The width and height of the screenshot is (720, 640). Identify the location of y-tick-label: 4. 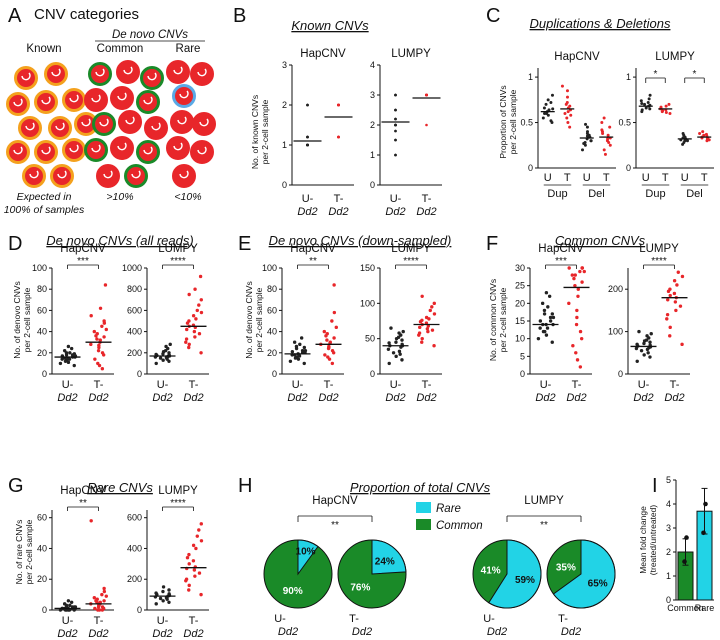
(668, 504).